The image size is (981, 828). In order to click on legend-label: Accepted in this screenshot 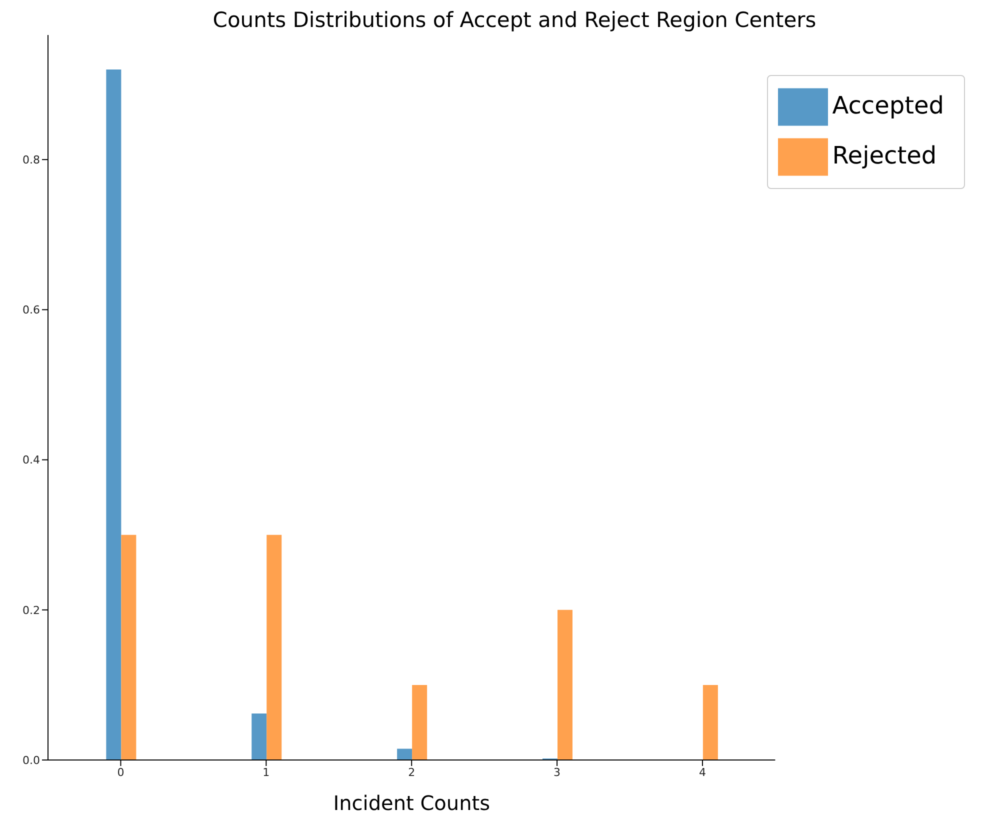, I will do `click(888, 106)`.